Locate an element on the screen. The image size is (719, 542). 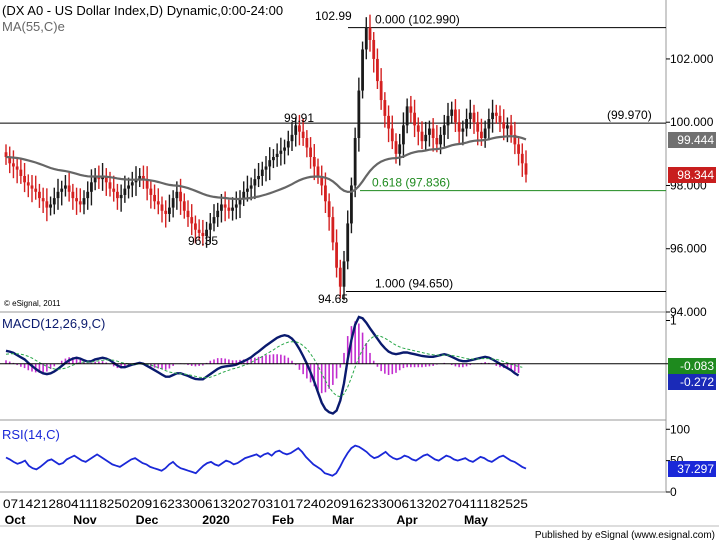
price-tick-label: 96.000 is located at coordinates (688, 249).